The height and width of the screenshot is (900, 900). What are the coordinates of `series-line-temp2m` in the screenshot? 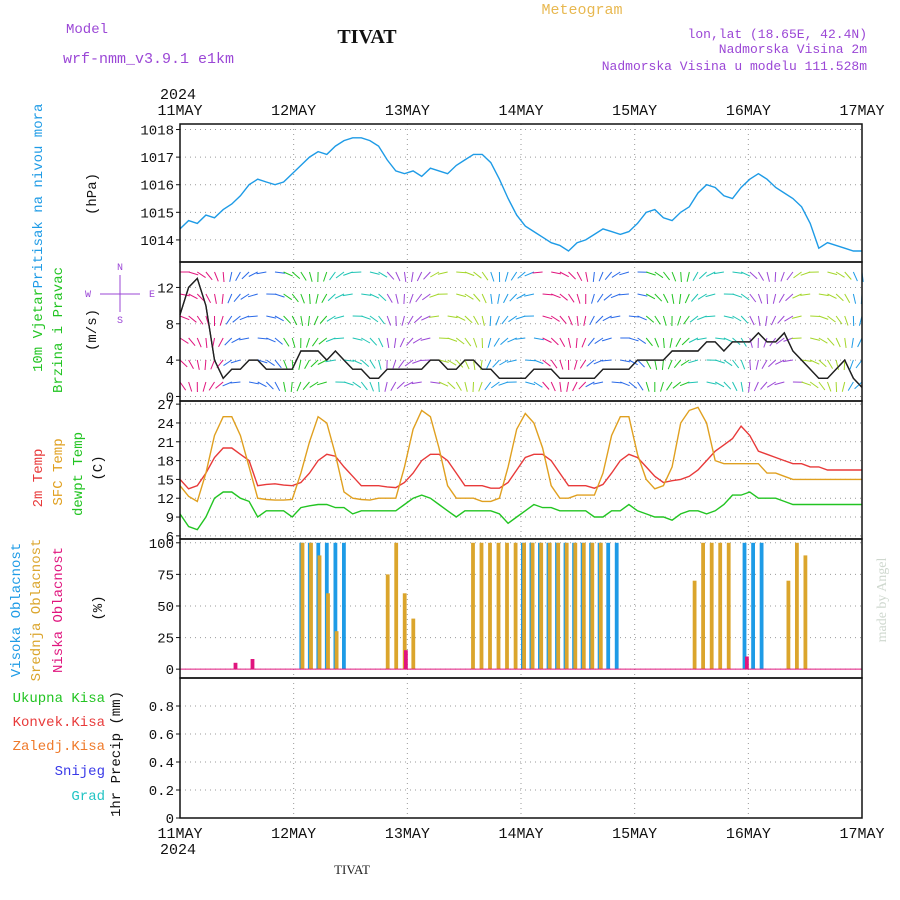 It's located at (520, 457).